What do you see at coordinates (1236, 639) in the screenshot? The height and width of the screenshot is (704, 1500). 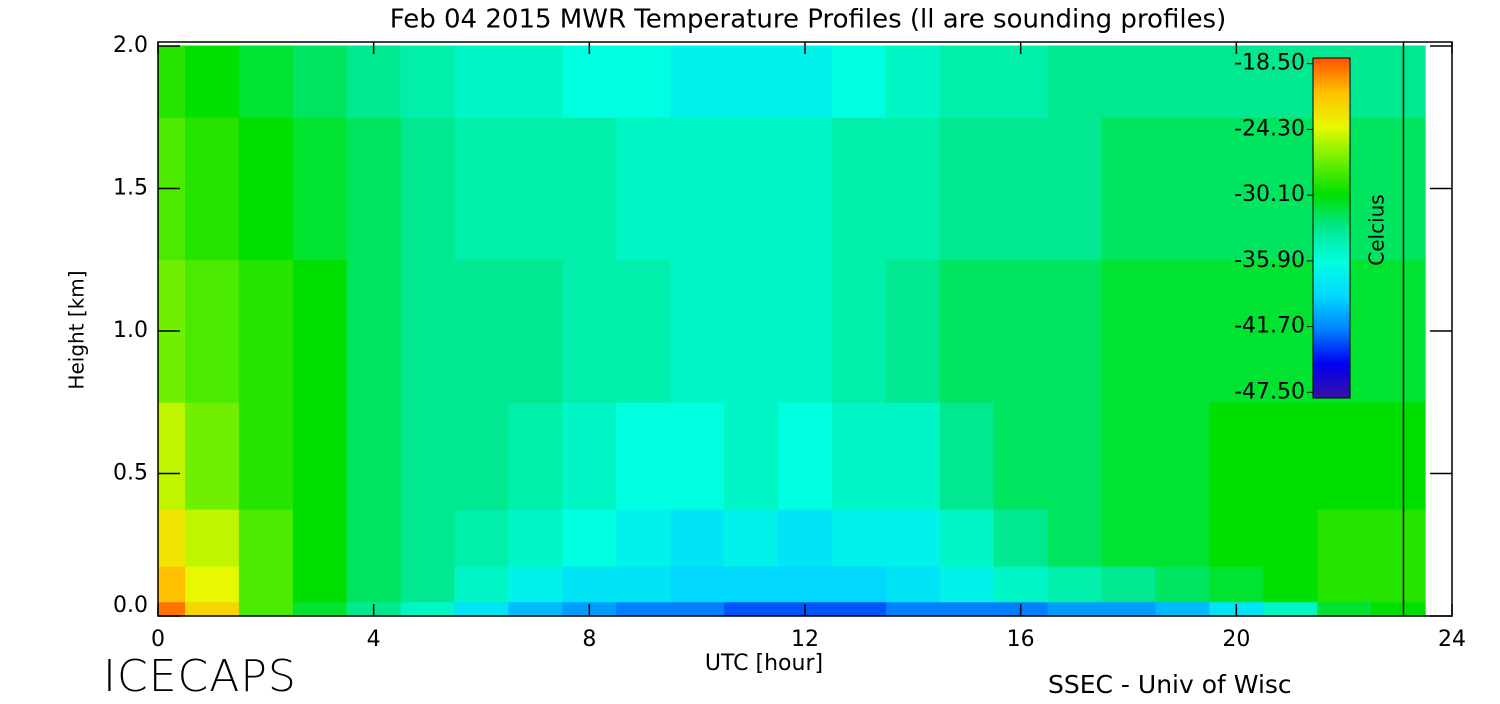 I see `x-tick-label: 20` at bounding box center [1236, 639].